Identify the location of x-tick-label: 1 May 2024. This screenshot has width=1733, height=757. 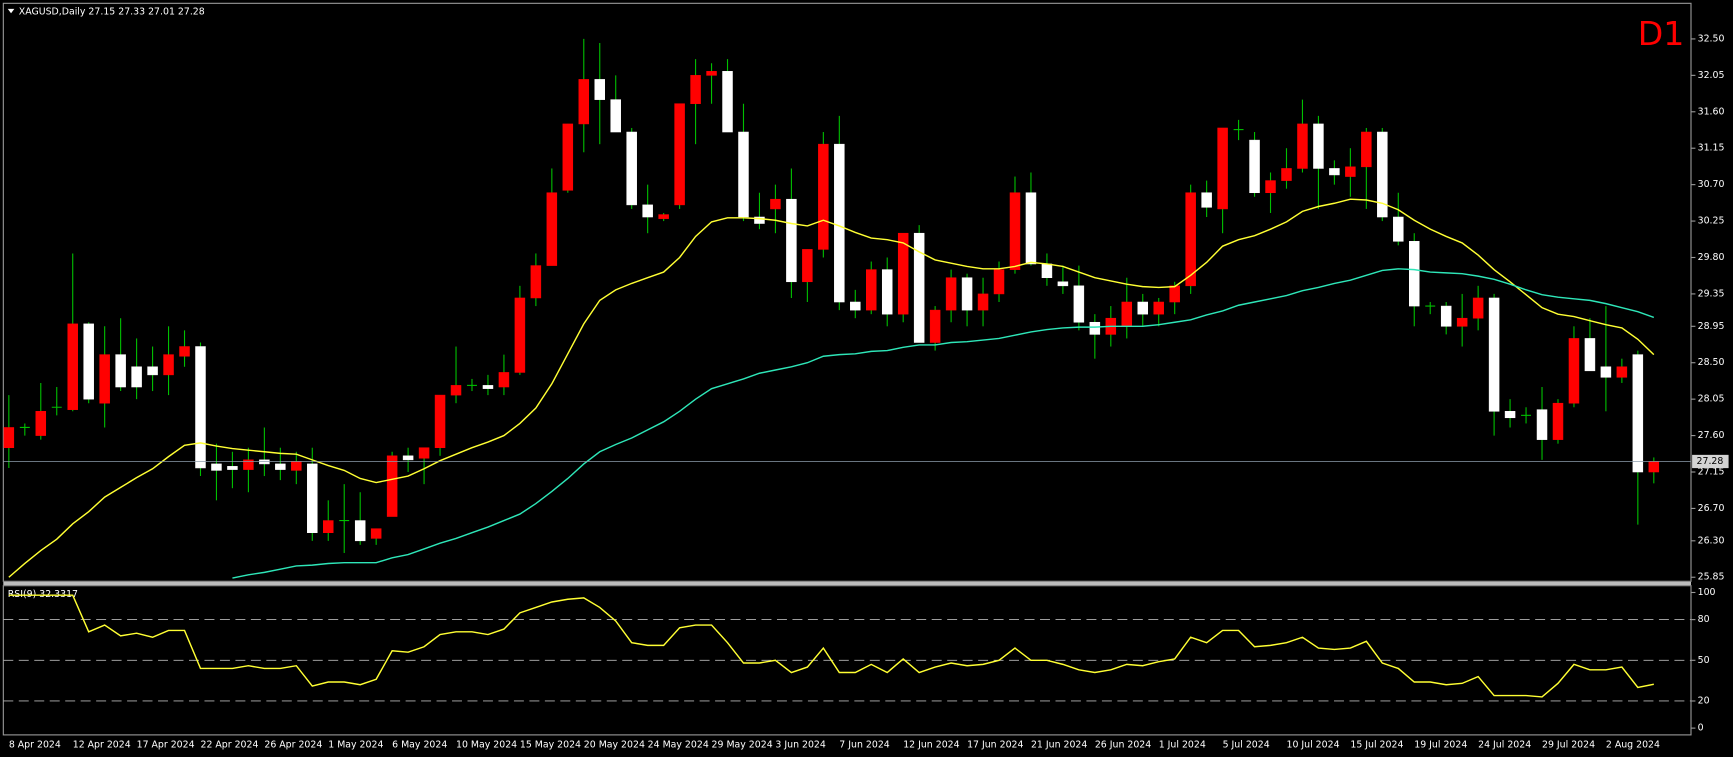
(355, 744).